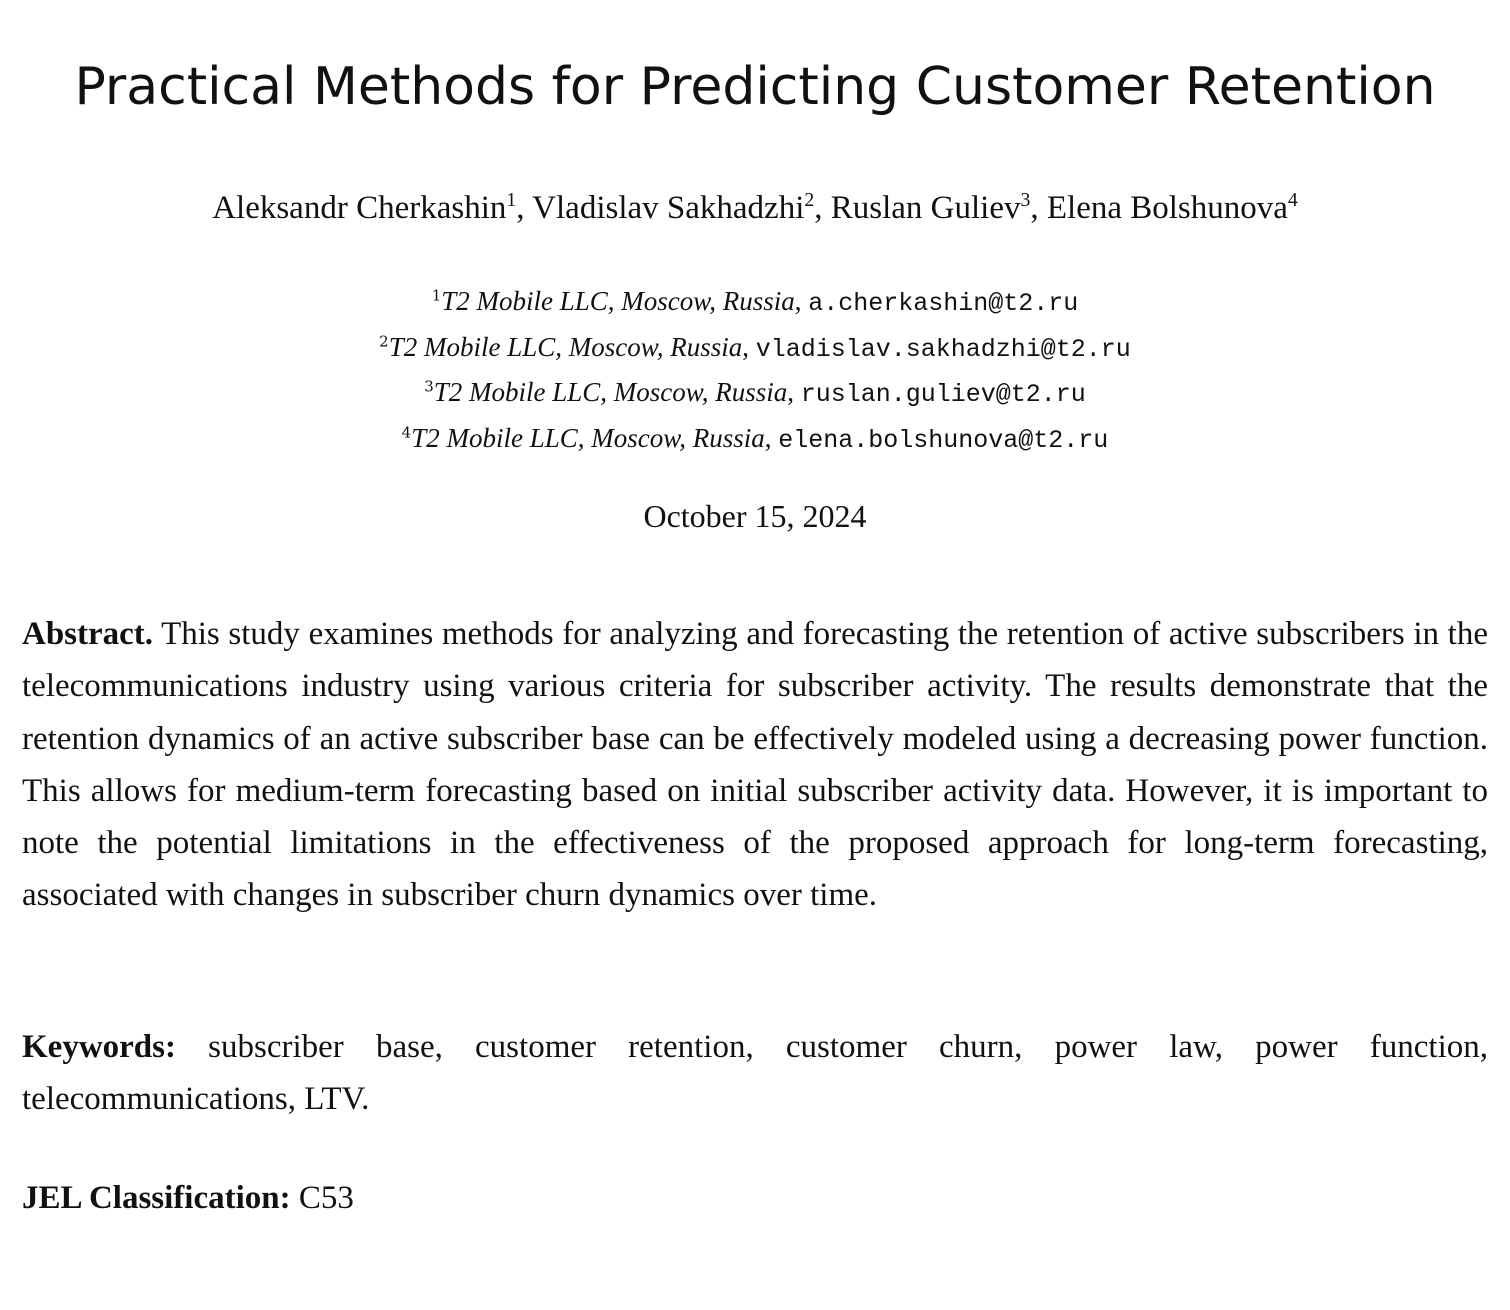  What do you see at coordinates (809, 200) in the screenshot?
I see `author-affiliation-mark: 2` at bounding box center [809, 200].